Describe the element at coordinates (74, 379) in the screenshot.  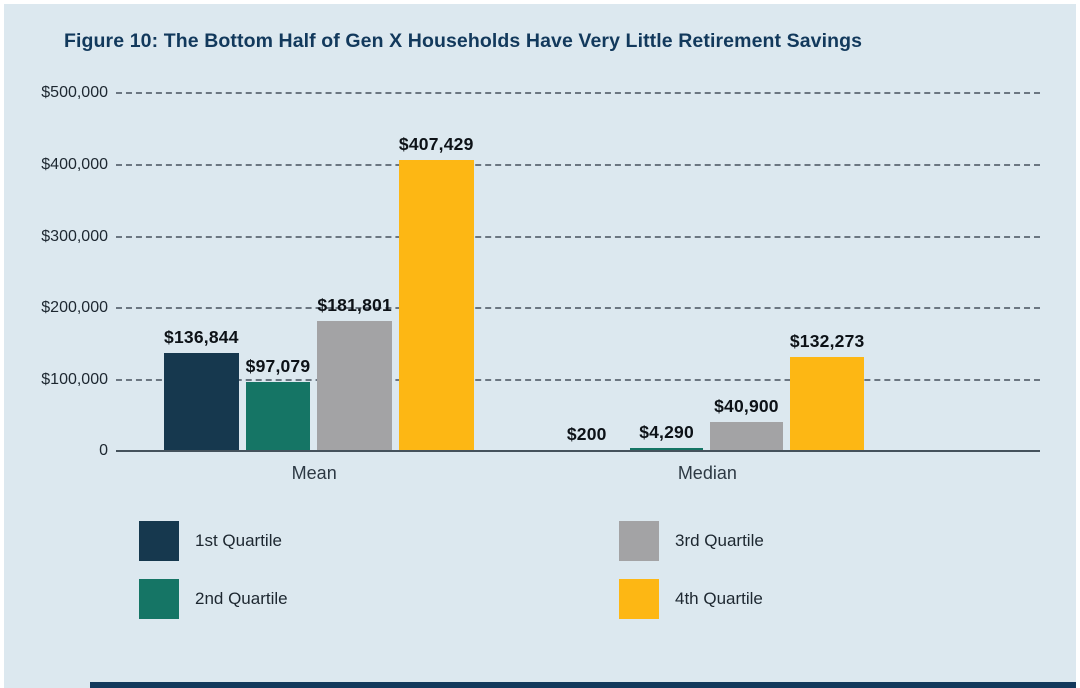
I see `y-axis-tick-label: $100,000` at that location.